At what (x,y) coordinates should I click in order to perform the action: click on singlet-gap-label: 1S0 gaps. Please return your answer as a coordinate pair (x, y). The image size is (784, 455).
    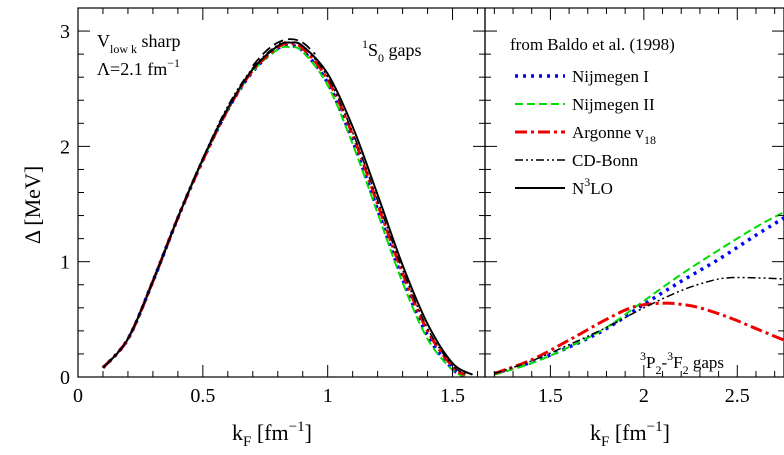
    Looking at the image, I should click on (392, 51).